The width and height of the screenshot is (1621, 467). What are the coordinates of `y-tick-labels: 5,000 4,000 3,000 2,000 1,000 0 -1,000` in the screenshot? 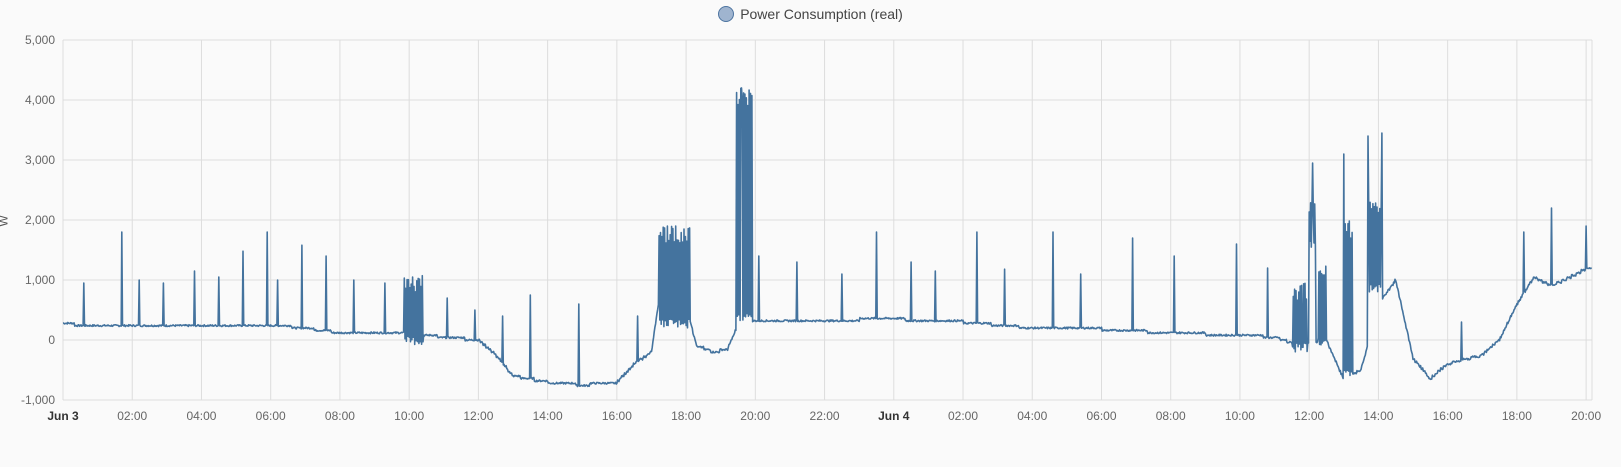 It's located at (38, 220).